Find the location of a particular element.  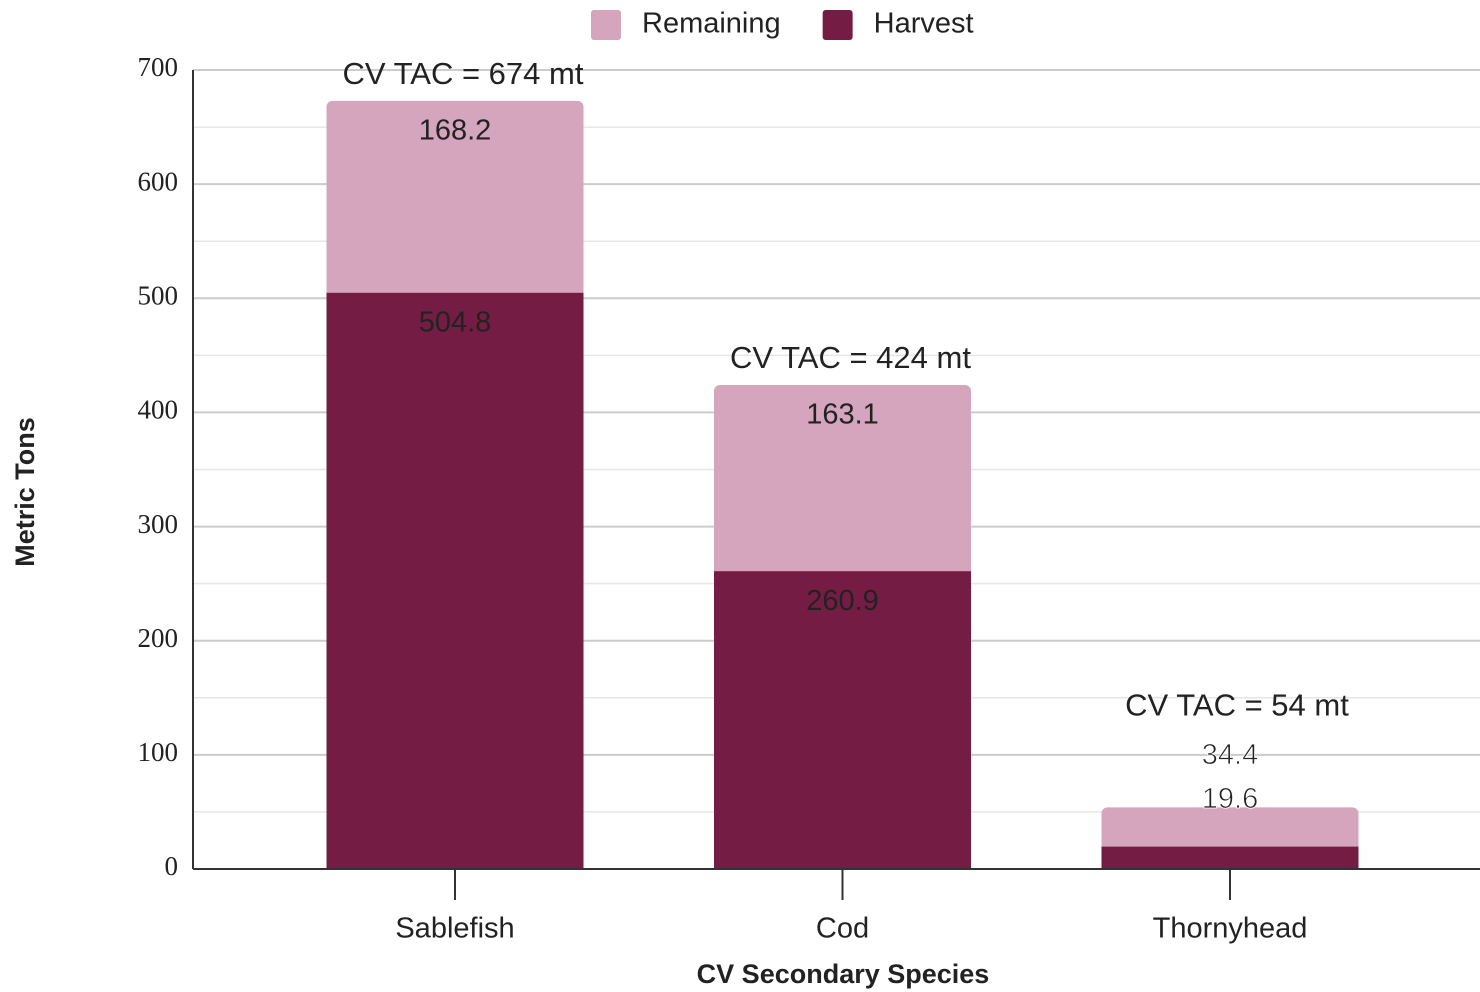

y-tick-label: 100 is located at coordinates (158, 752).